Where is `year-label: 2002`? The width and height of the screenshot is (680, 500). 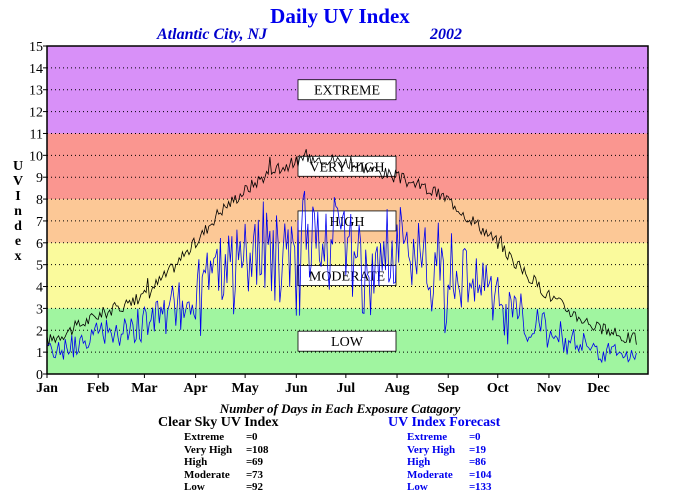 year-label: 2002 is located at coordinates (446, 34).